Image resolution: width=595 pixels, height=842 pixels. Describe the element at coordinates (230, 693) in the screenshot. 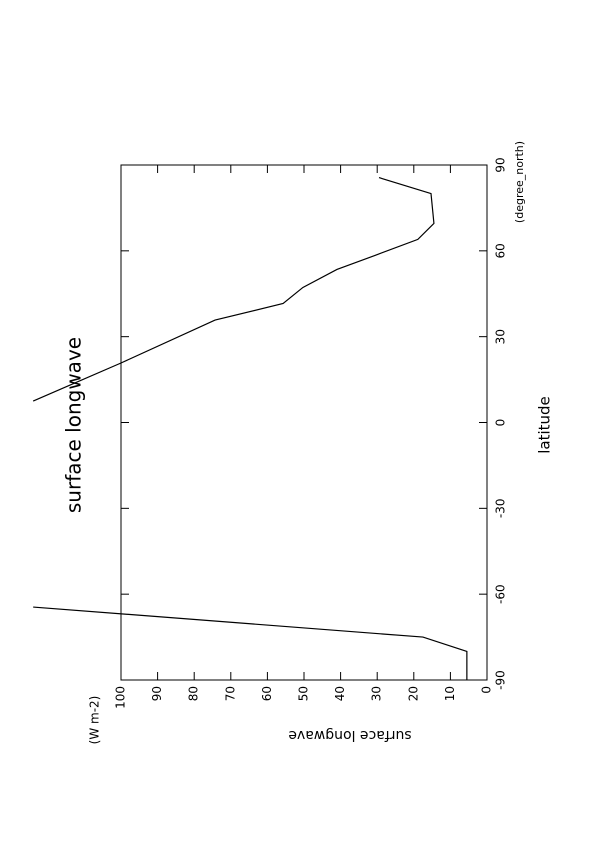

I see `y-tick-label: 70` at that location.